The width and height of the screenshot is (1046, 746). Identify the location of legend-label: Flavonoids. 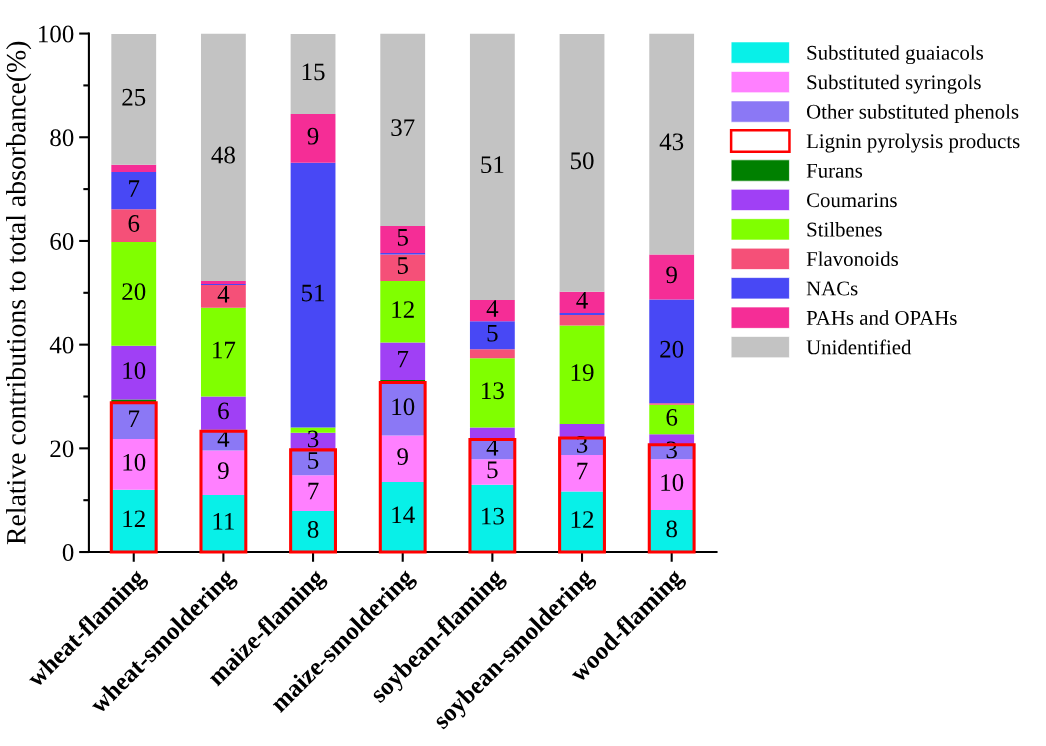
(852, 259).